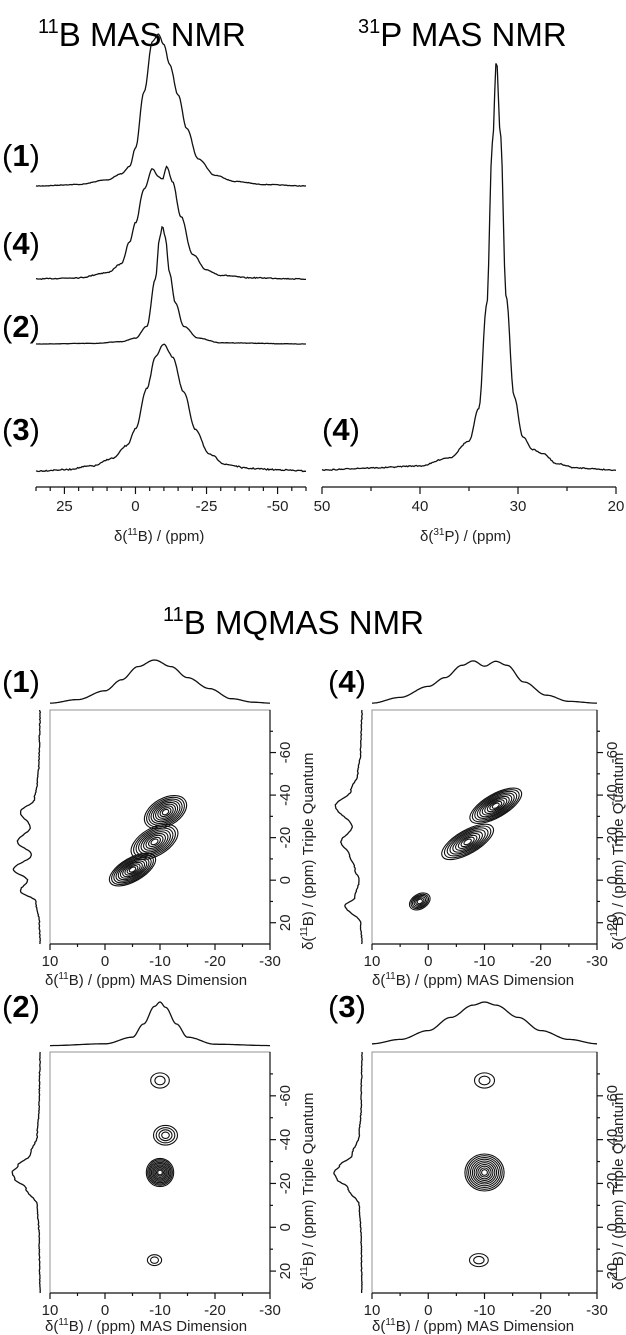  Describe the element at coordinates (473, 1326) in the screenshot. I see `mq3-x-axis-label: δ(11B) / (ppm) MAS Dimension` at that location.